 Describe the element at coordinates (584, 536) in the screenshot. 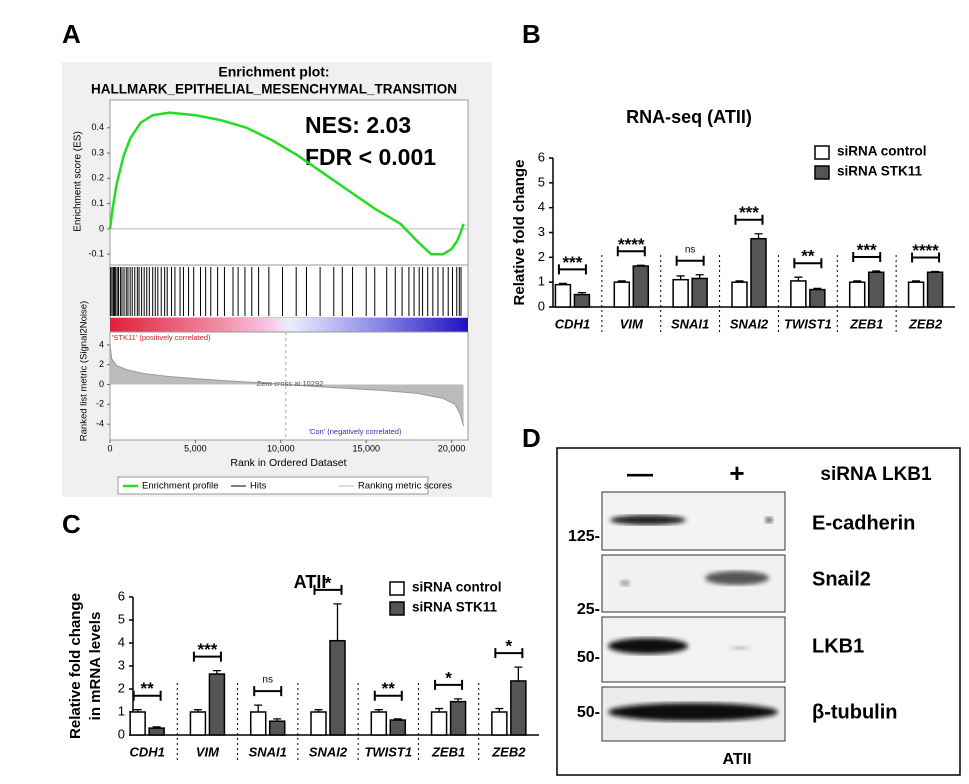

I see `mw-marker: 125-` at that location.